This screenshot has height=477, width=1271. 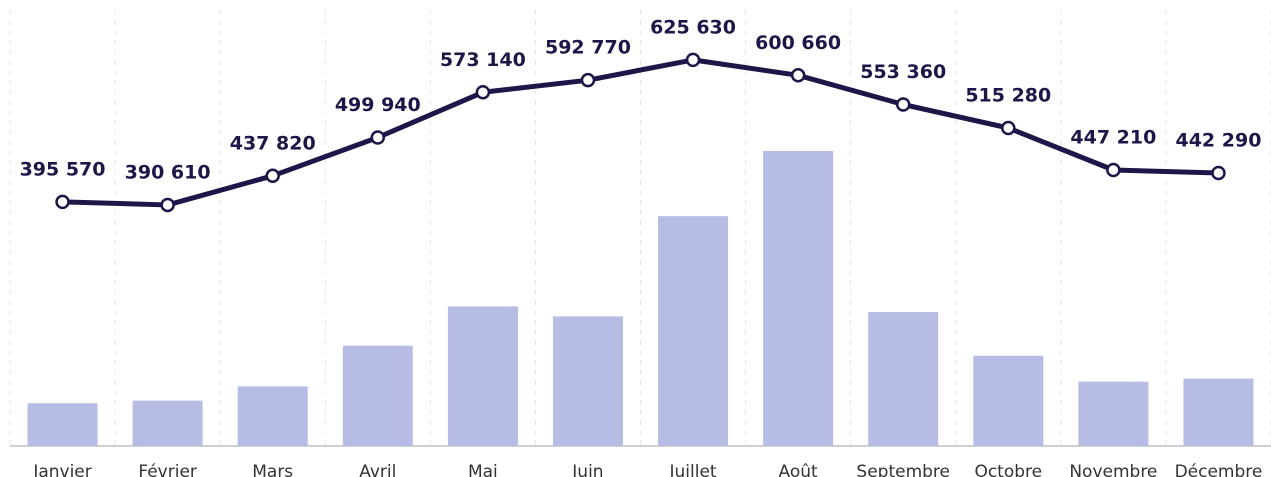 What do you see at coordinates (483, 60) in the screenshot?
I see `value-label: 573 140` at bounding box center [483, 60].